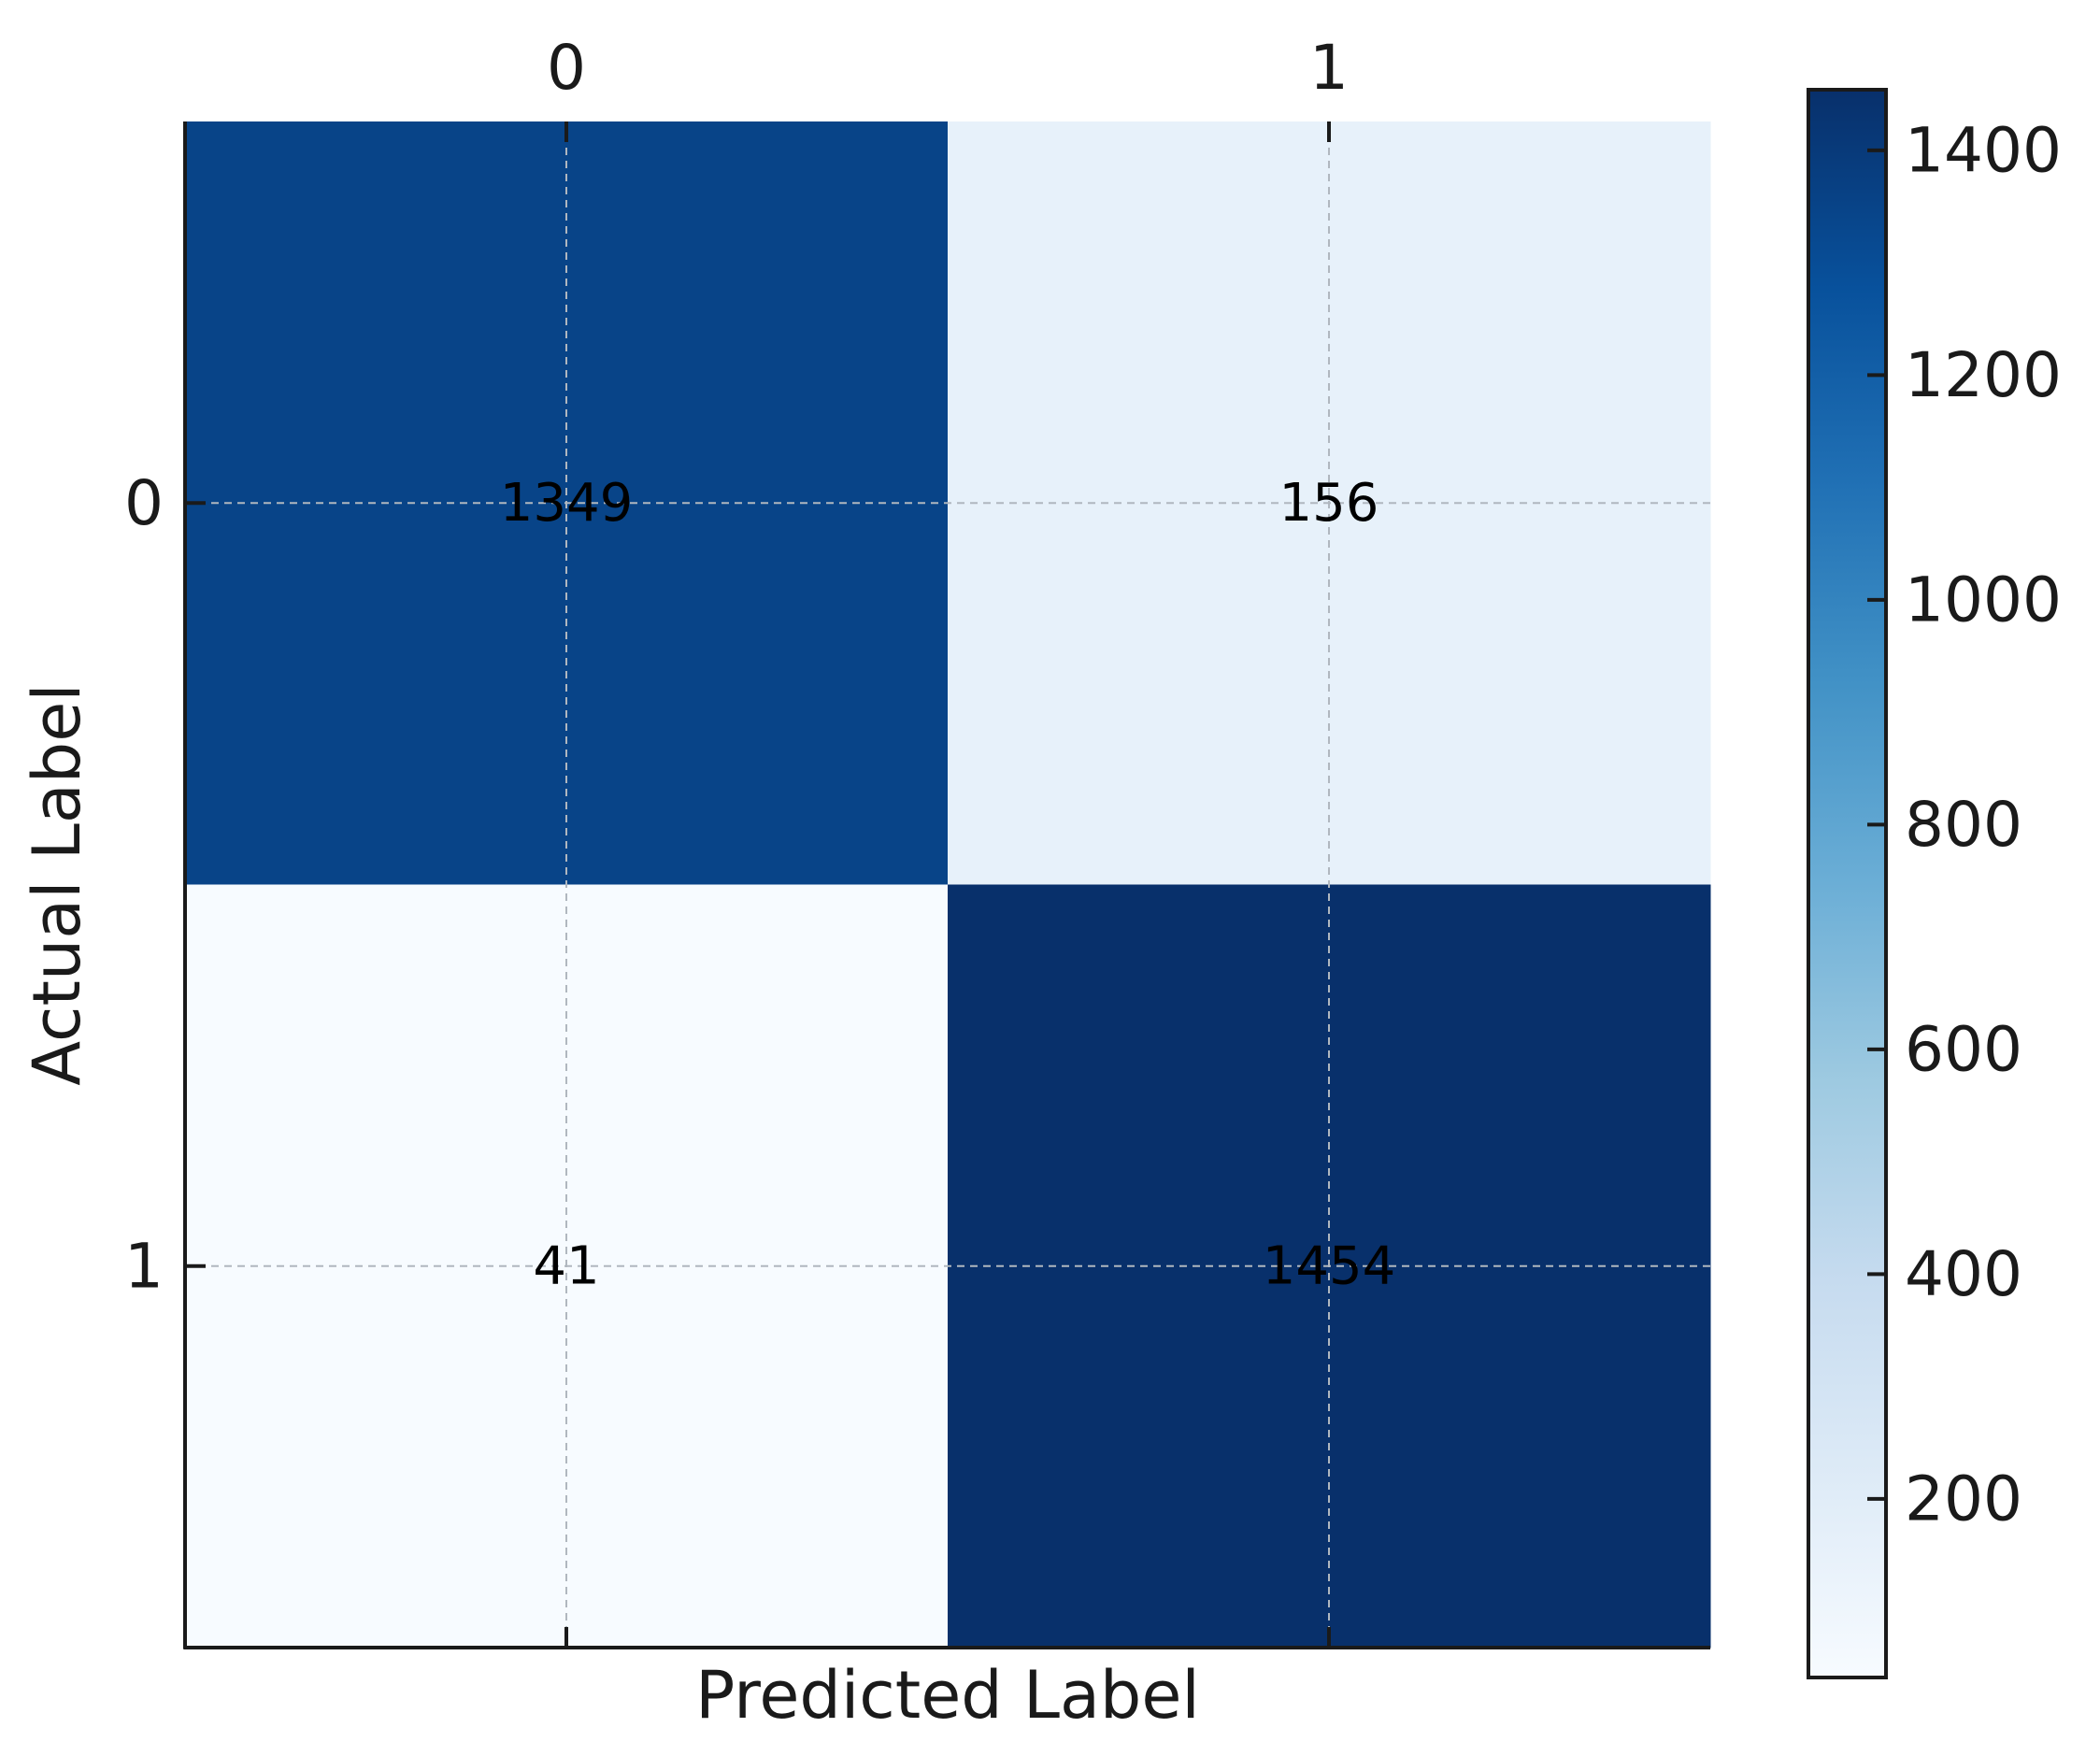 Image resolution: width=2100 pixels, height=1756 pixels. I want to click on cell-value-label-1-0: 41, so click(566, 1266).